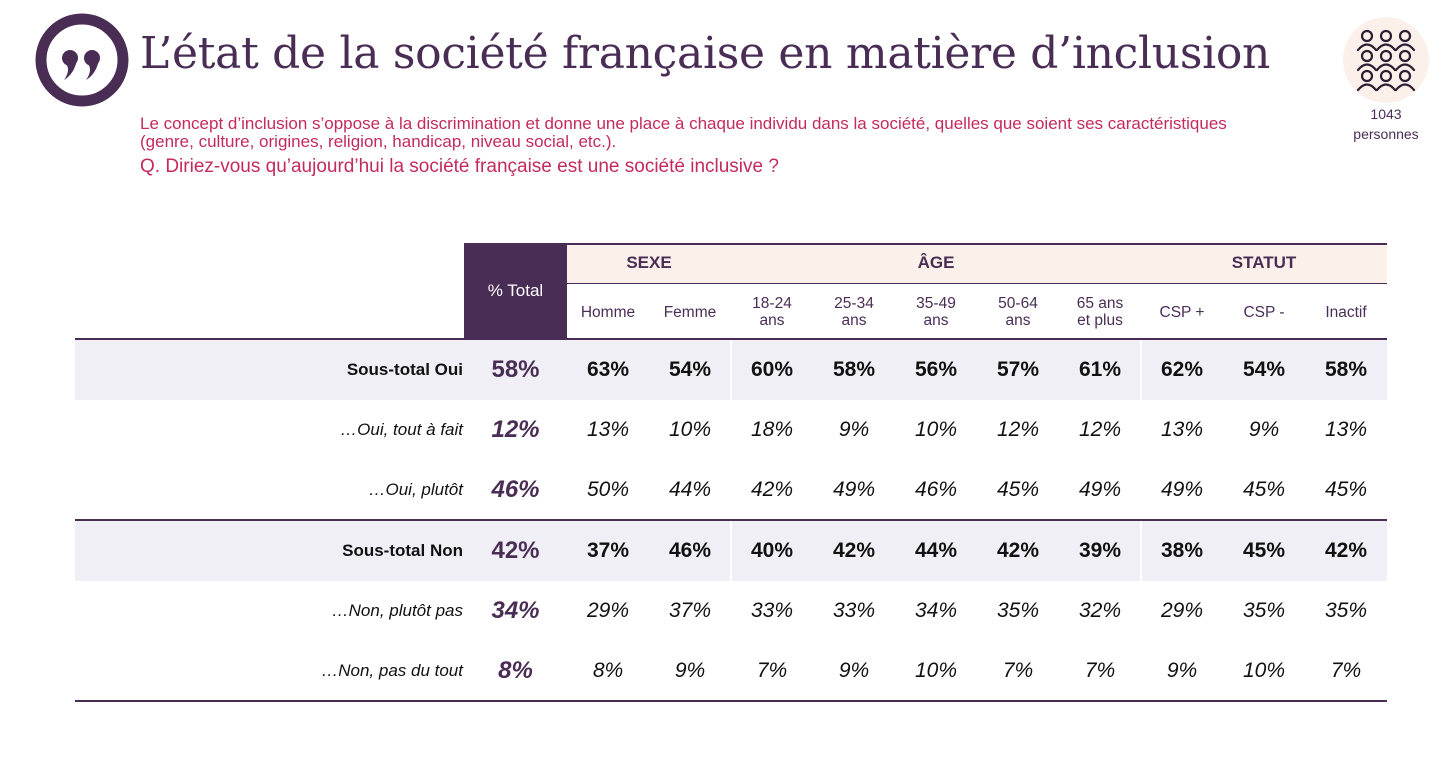 The width and height of the screenshot is (1455, 757). Describe the element at coordinates (772, 303) in the screenshot. I see `column-header-line1: 18-24` at that location.